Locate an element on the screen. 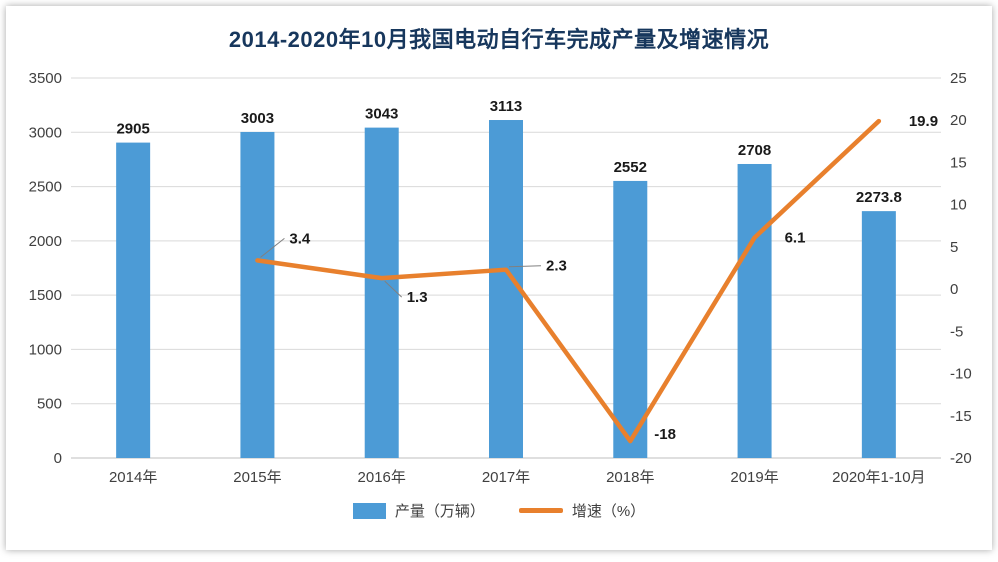  svg-text: 3003 is located at coordinates (257, 118).